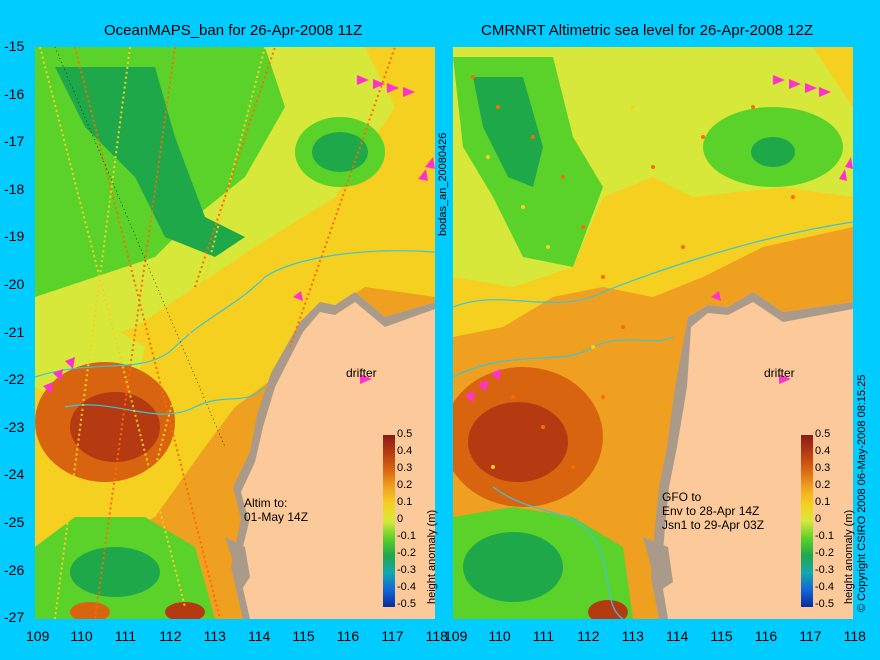 The image size is (880, 660). Describe the element at coordinates (14, 379) in the screenshot. I see `y-tick-label: -22` at that location.